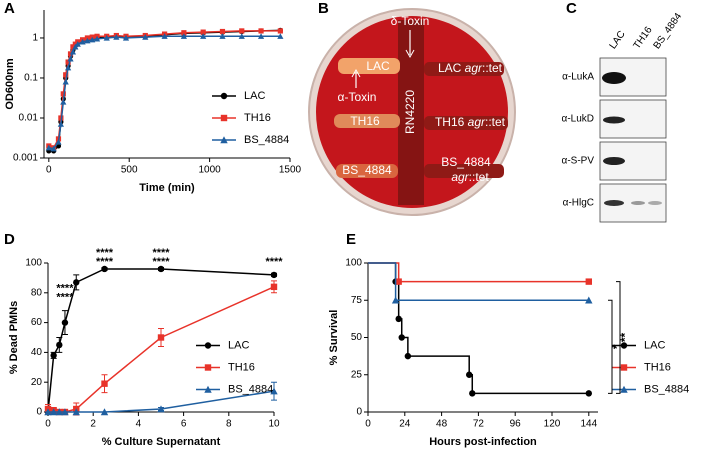  What do you see at coordinates (129, 170) in the screenshot?
I see `x-tick-label: 500` at bounding box center [129, 170].